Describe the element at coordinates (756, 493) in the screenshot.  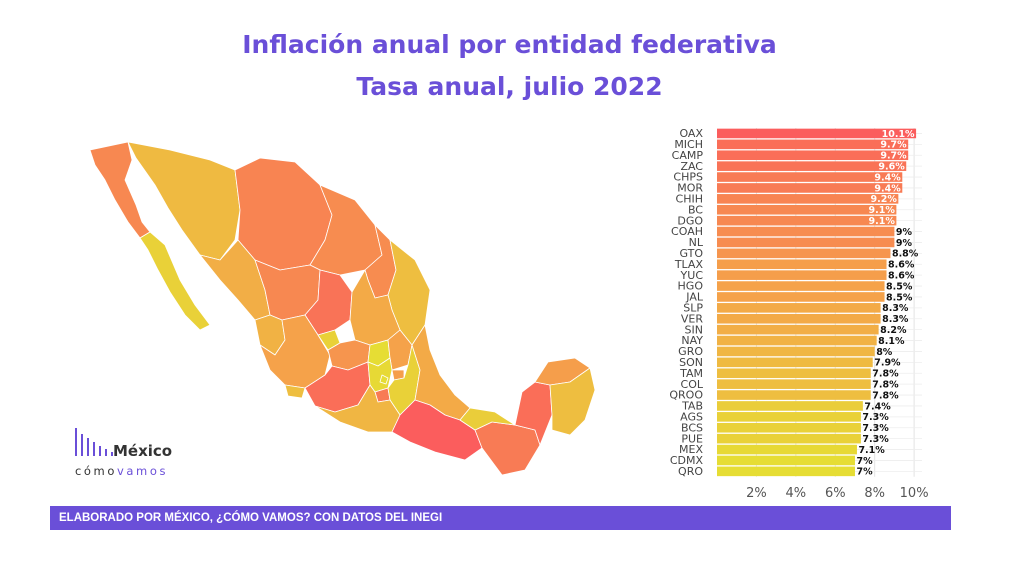
I see `x-tick-label: 2%` at that location.